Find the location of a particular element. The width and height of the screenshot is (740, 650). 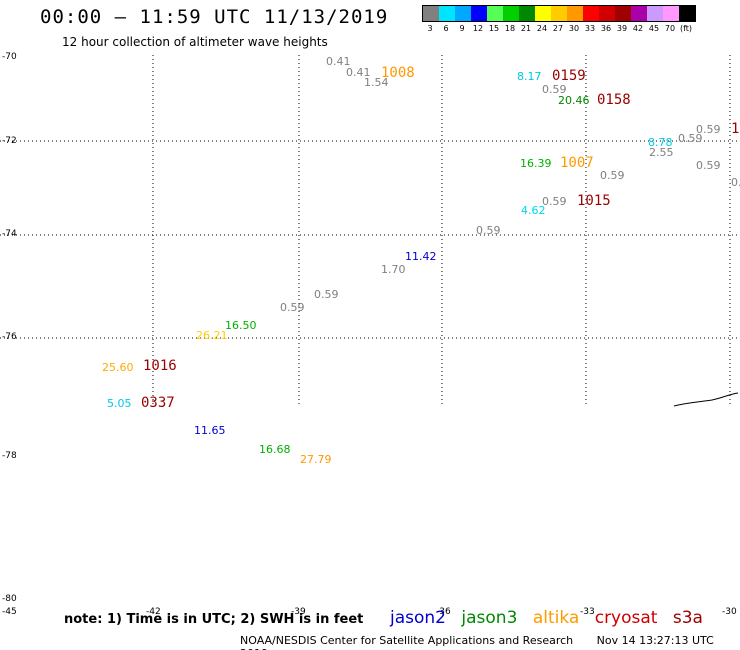

time-stamp: 1015 is located at coordinates (594, 201).